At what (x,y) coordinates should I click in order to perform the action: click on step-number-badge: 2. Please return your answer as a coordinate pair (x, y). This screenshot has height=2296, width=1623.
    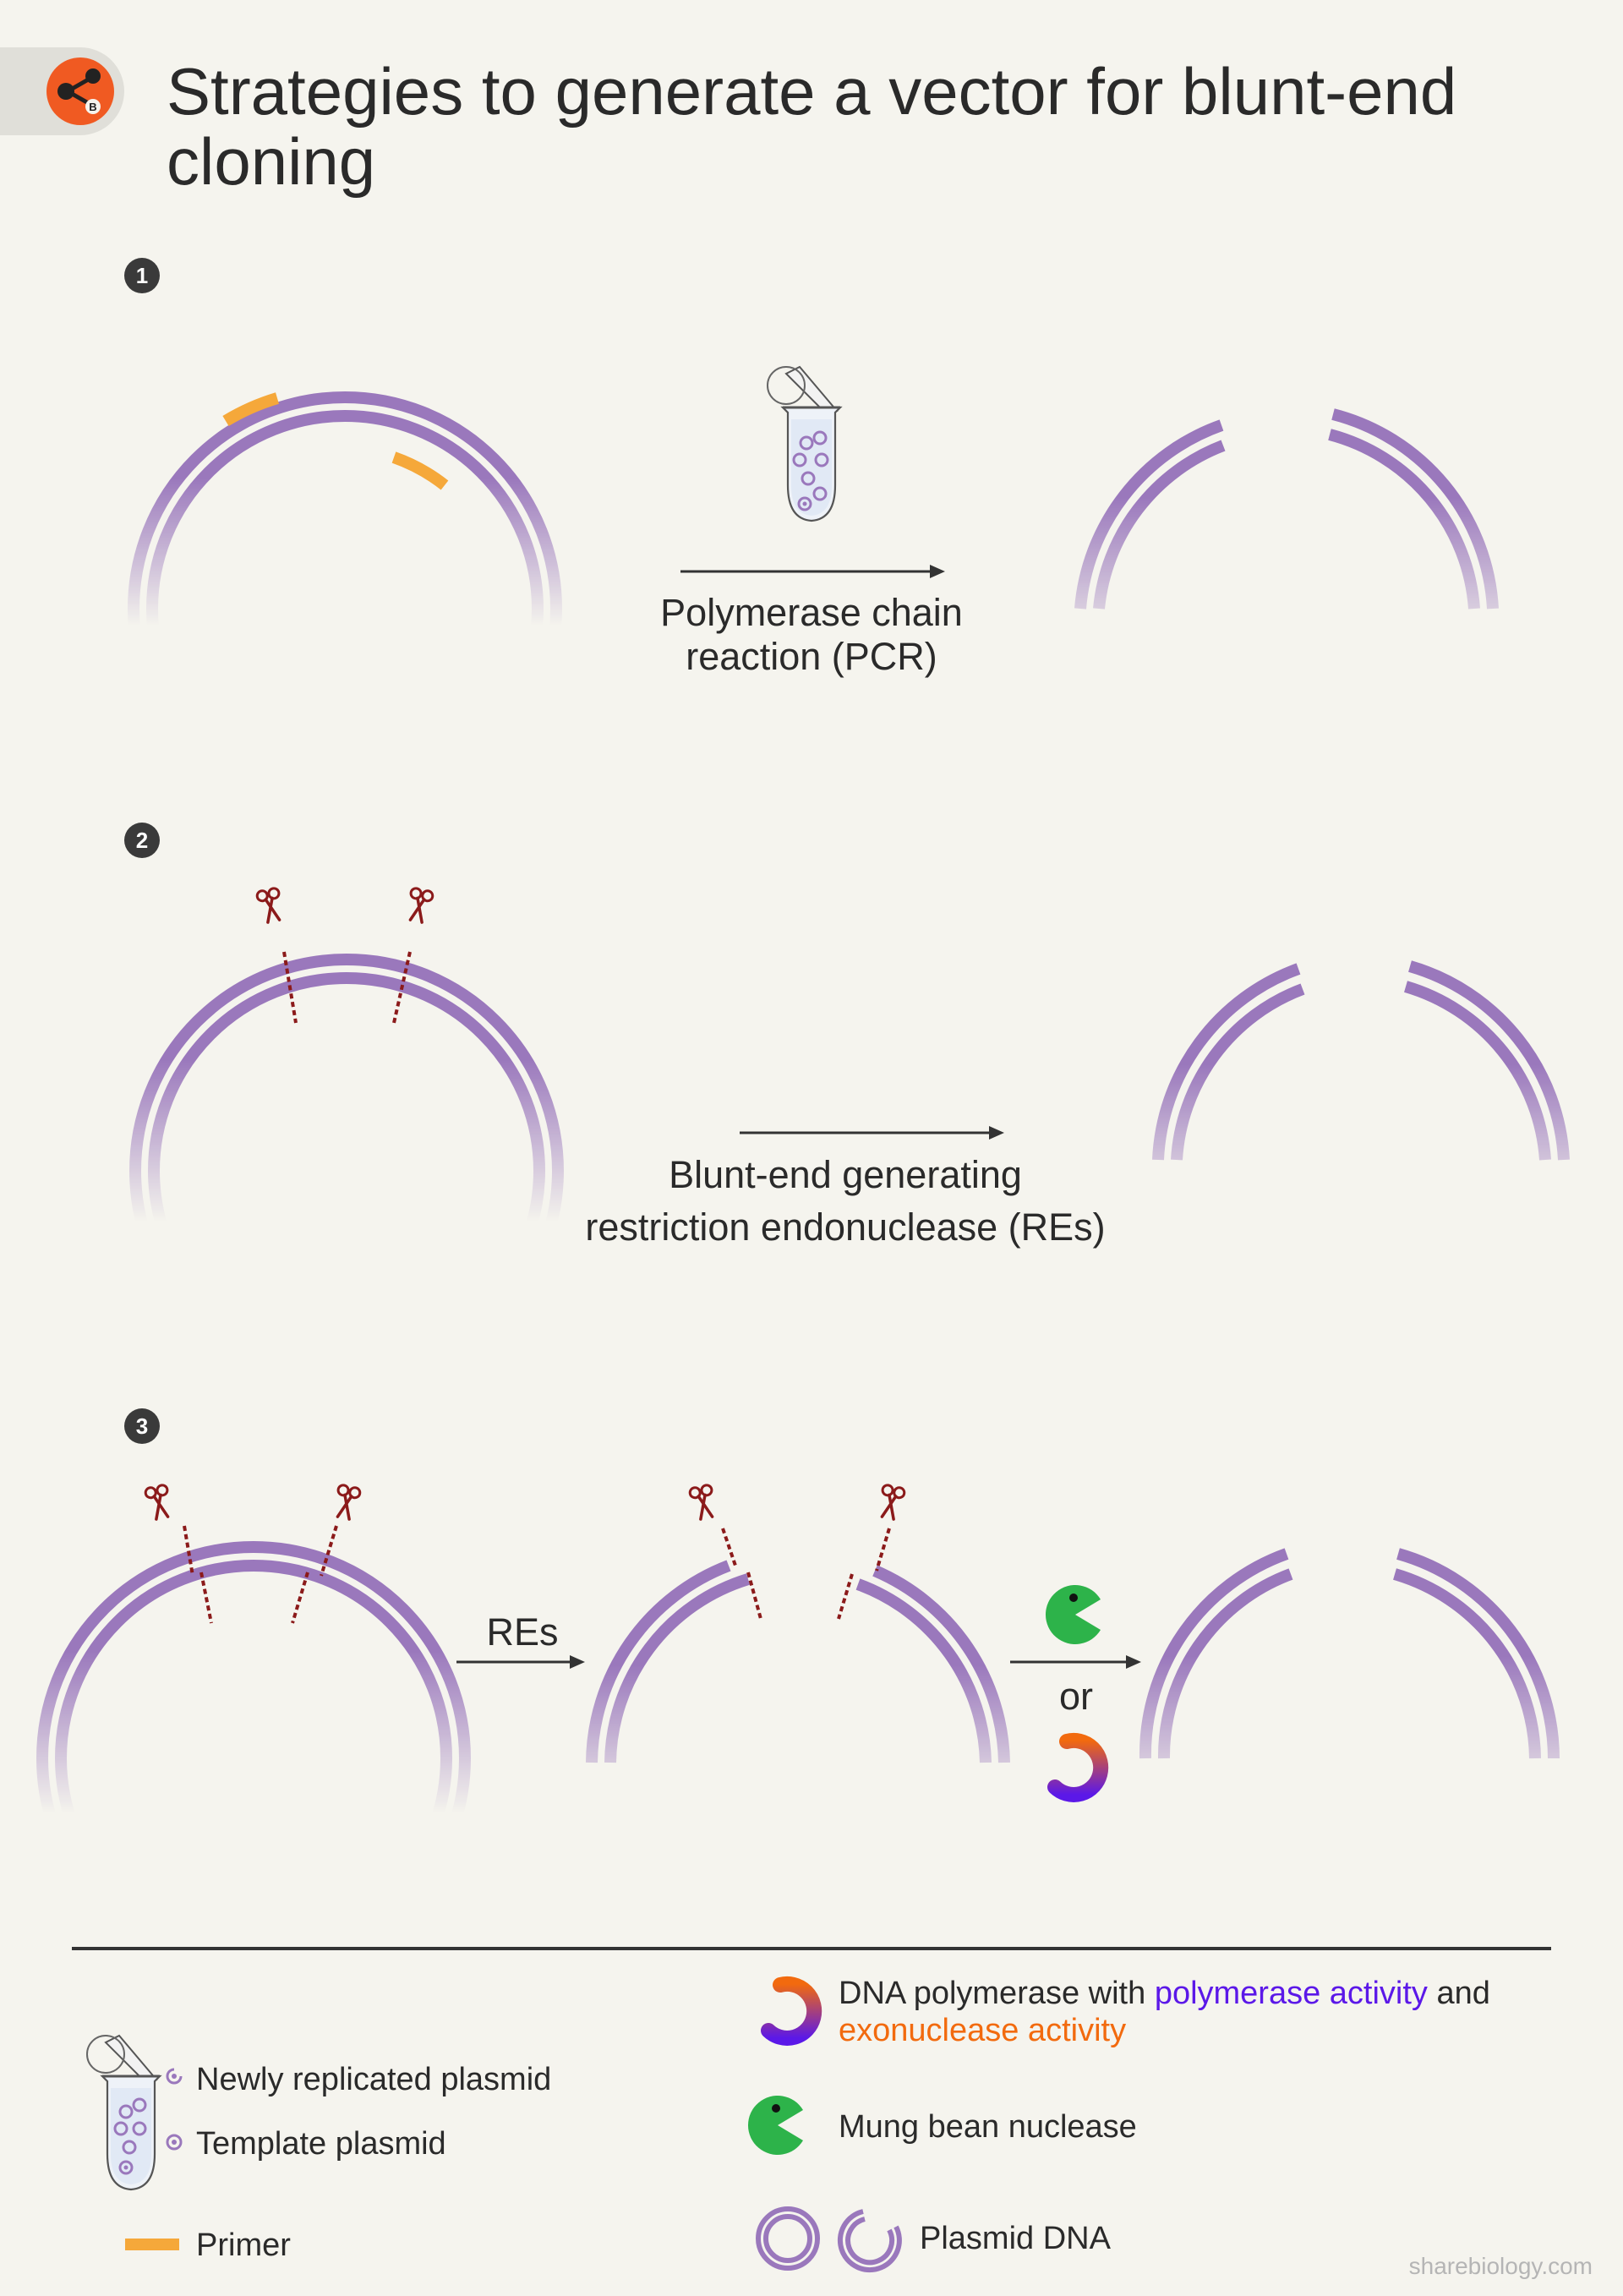
    Looking at the image, I should click on (142, 840).